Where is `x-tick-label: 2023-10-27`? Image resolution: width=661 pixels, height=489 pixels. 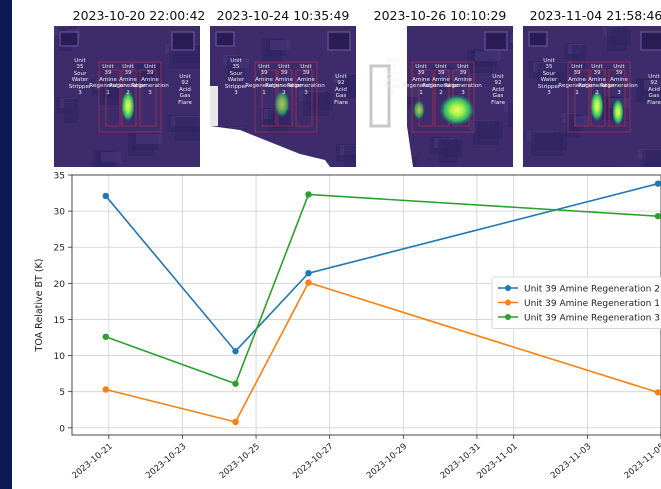
x-tick-label: 2023-10-27 is located at coordinates (313, 461).